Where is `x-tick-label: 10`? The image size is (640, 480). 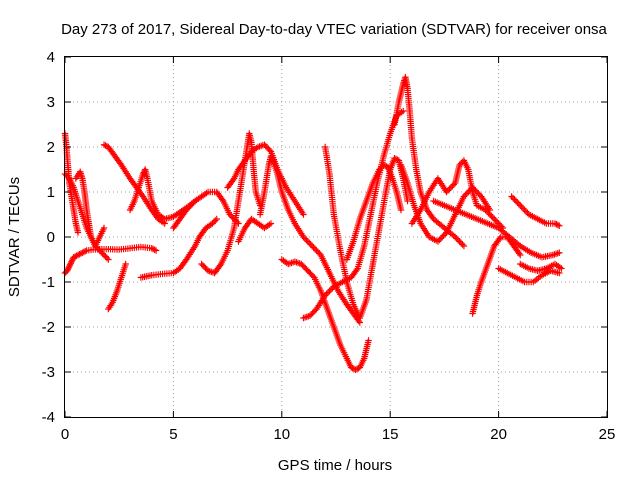 x-tick-label: 10 is located at coordinates (281, 434).